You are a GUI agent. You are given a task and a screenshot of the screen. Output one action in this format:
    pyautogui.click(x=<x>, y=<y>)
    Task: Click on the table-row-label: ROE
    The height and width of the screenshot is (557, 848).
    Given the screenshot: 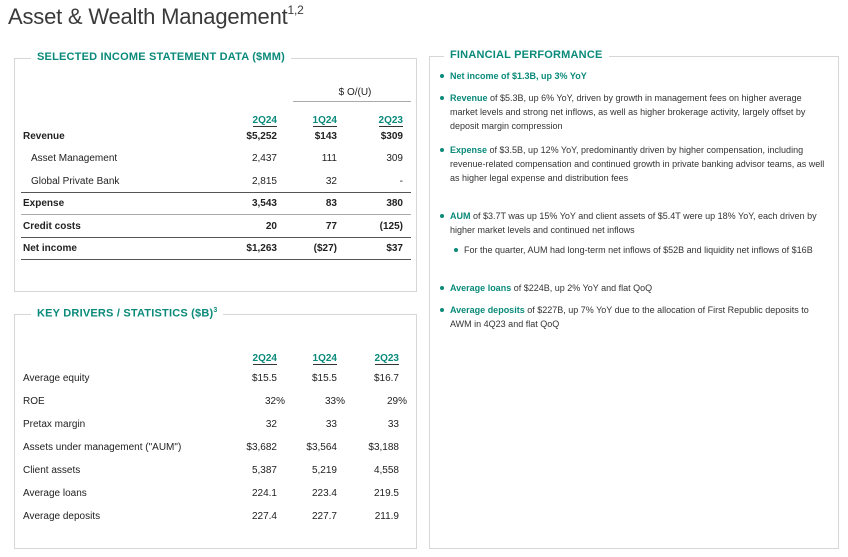 What is the action you would take?
    pyautogui.click(x=34, y=401)
    